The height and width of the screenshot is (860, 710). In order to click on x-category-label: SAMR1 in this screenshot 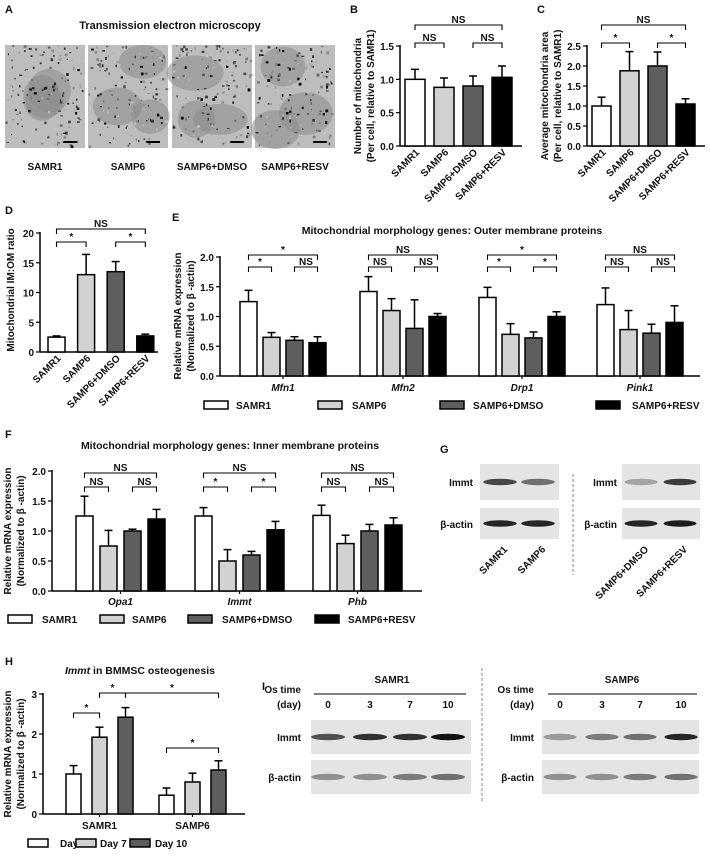, I will do `click(47, 369)`.